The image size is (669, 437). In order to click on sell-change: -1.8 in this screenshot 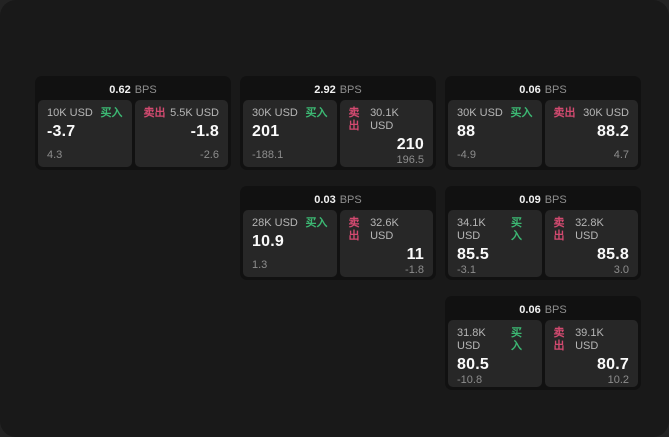, I will do `click(414, 270)`.